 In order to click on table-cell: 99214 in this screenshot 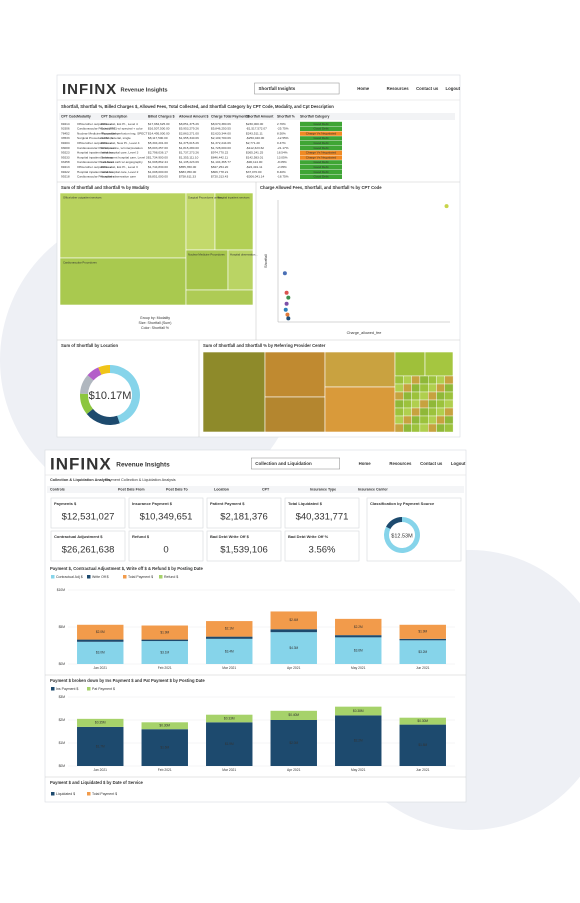, I will do `click(65, 124)`.